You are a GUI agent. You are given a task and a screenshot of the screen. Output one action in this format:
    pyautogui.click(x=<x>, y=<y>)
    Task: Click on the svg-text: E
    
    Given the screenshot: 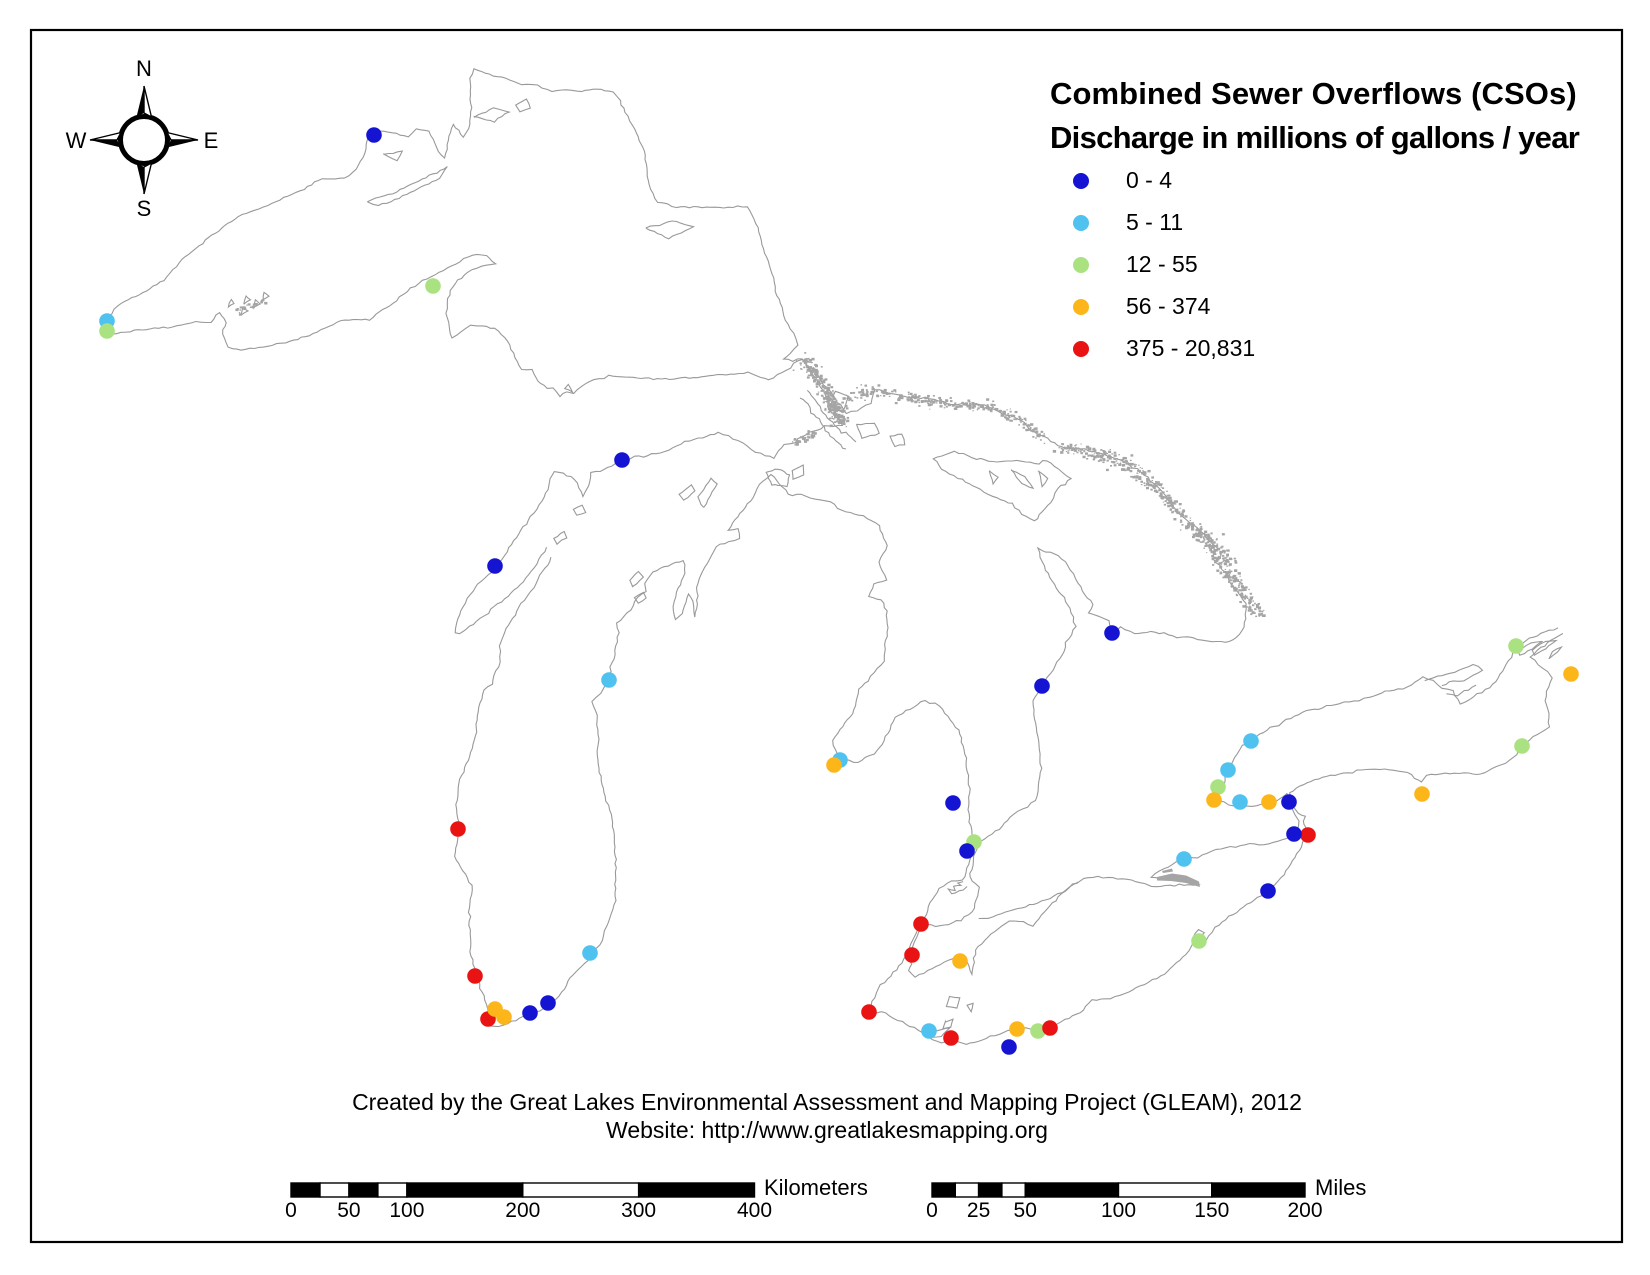 What is the action you would take?
    pyautogui.click(x=211, y=140)
    